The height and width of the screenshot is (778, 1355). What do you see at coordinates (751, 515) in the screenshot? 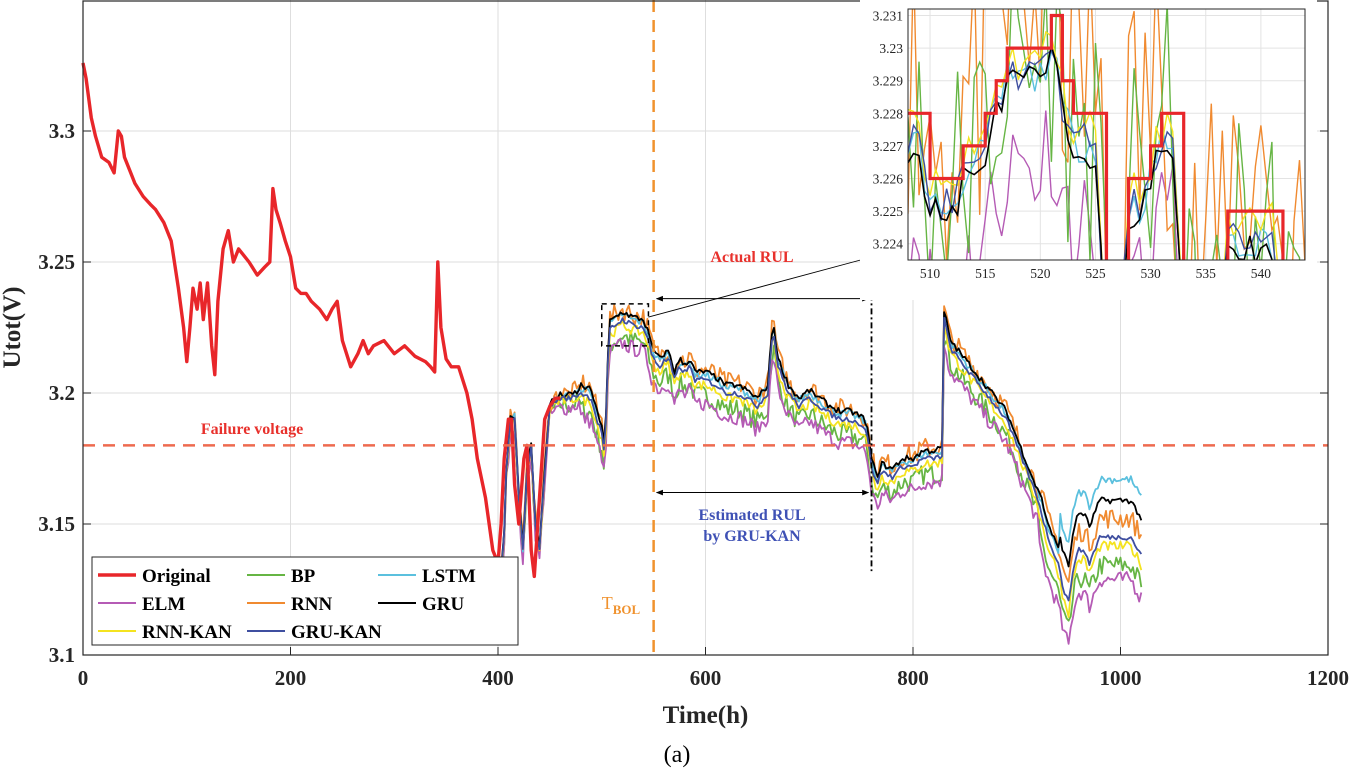
I see `estimated-rul-label-line1: Estimated RUL` at bounding box center [751, 515].